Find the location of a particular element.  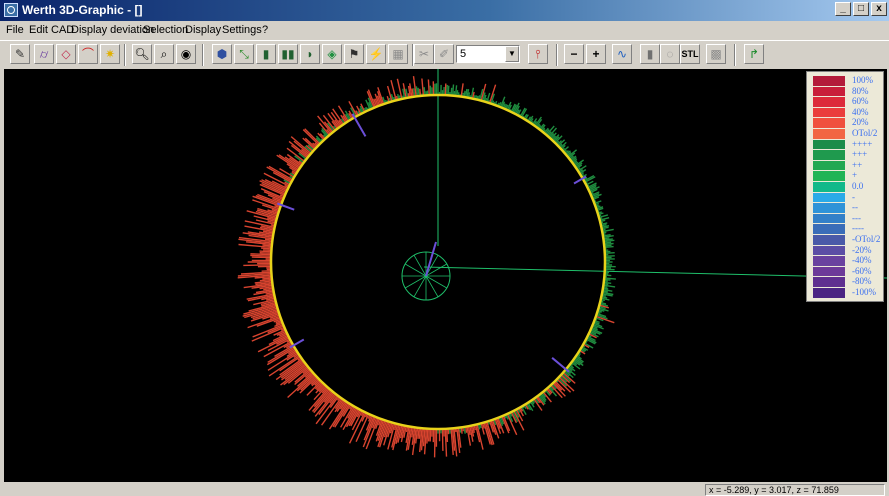

menu-file: File is located at coordinates (15, 30).